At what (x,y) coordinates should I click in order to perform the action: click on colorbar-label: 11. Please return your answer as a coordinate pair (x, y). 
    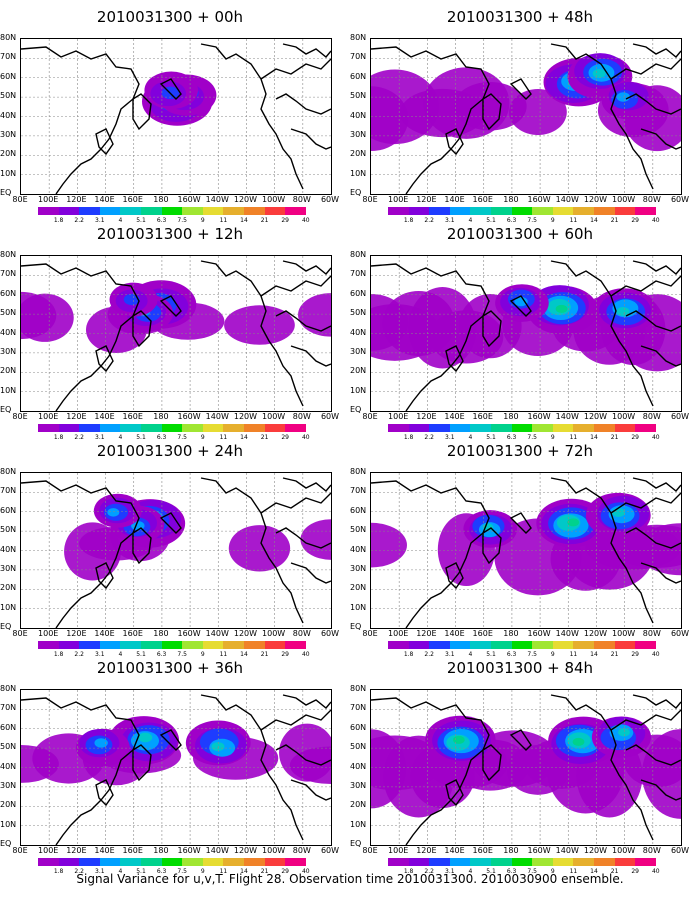
    Looking at the image, I should click on (223, 871).